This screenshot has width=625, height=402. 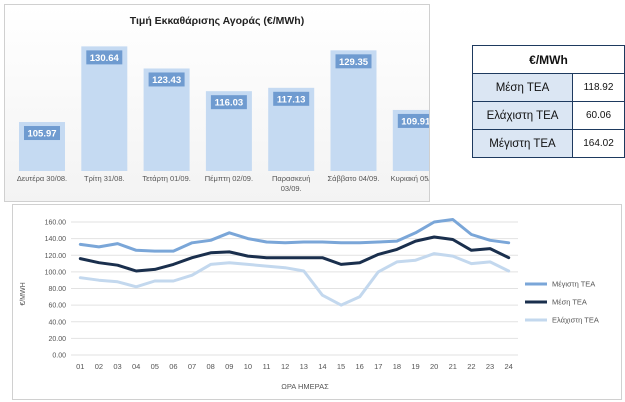 What do you see at coordinates (80, 366) in the screenshot?
I see `x-tick-label: 01` at bounding box center [80, 366].